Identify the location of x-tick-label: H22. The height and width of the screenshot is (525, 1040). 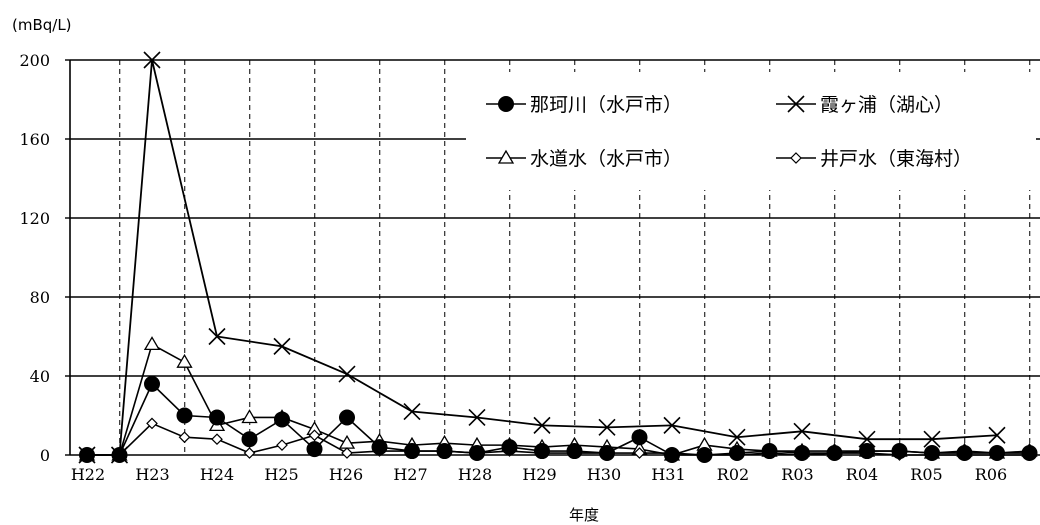
(88, 474).